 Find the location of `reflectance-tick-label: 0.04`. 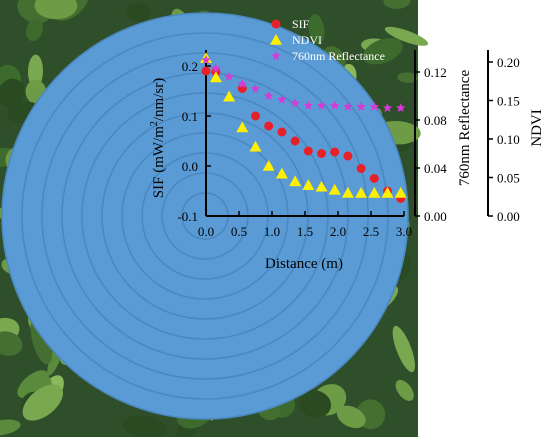

reflectance-tick-label: 0.04 is located at coordinates (435, 168).